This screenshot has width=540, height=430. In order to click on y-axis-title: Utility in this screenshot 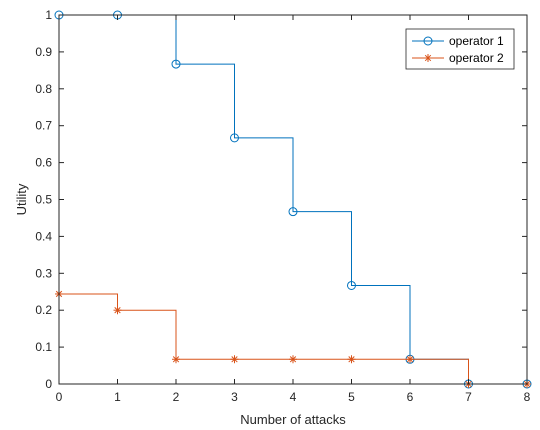, I will do `click(21, 199)`.